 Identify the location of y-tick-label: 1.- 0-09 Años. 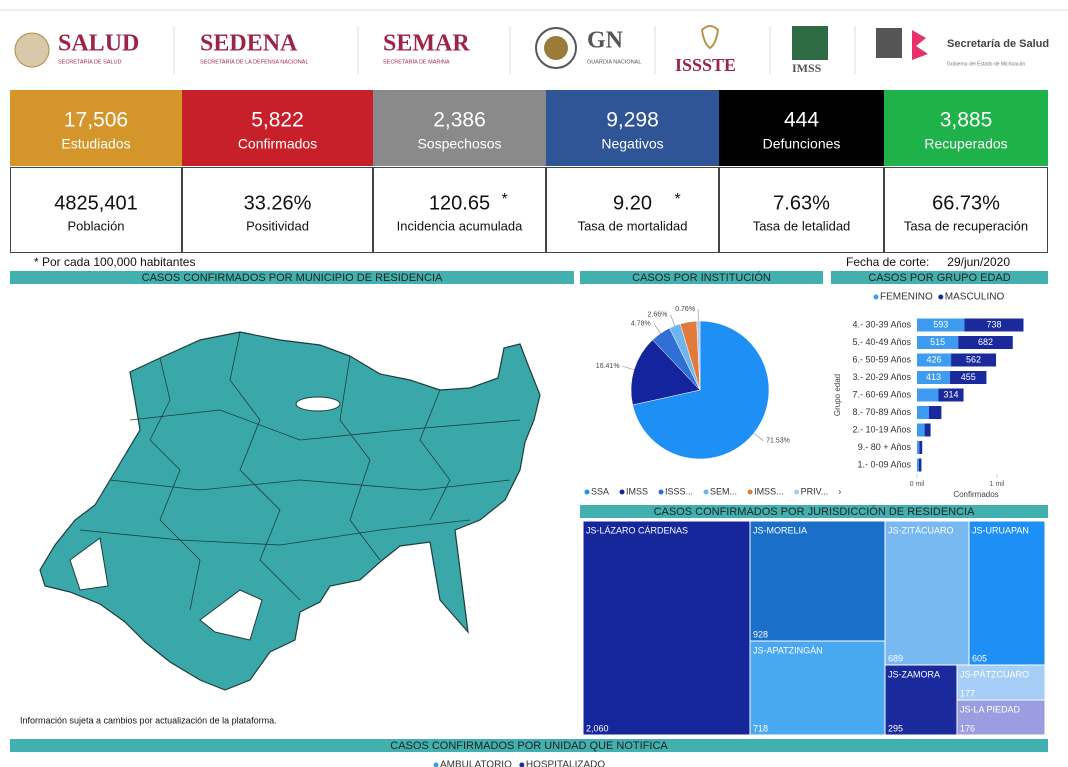
(884, 464).